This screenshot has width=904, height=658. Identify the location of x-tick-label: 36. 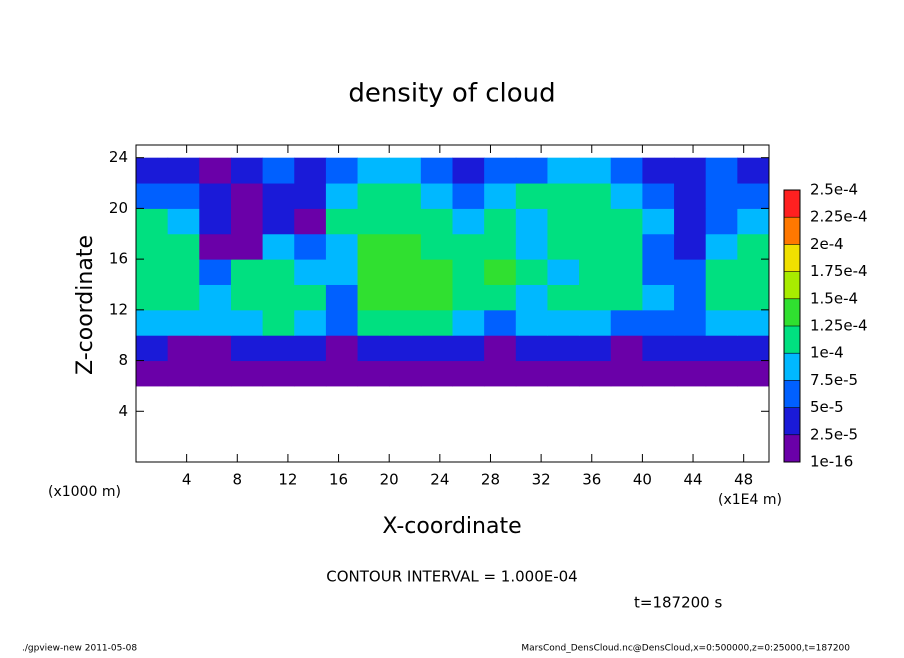
(591, 480).